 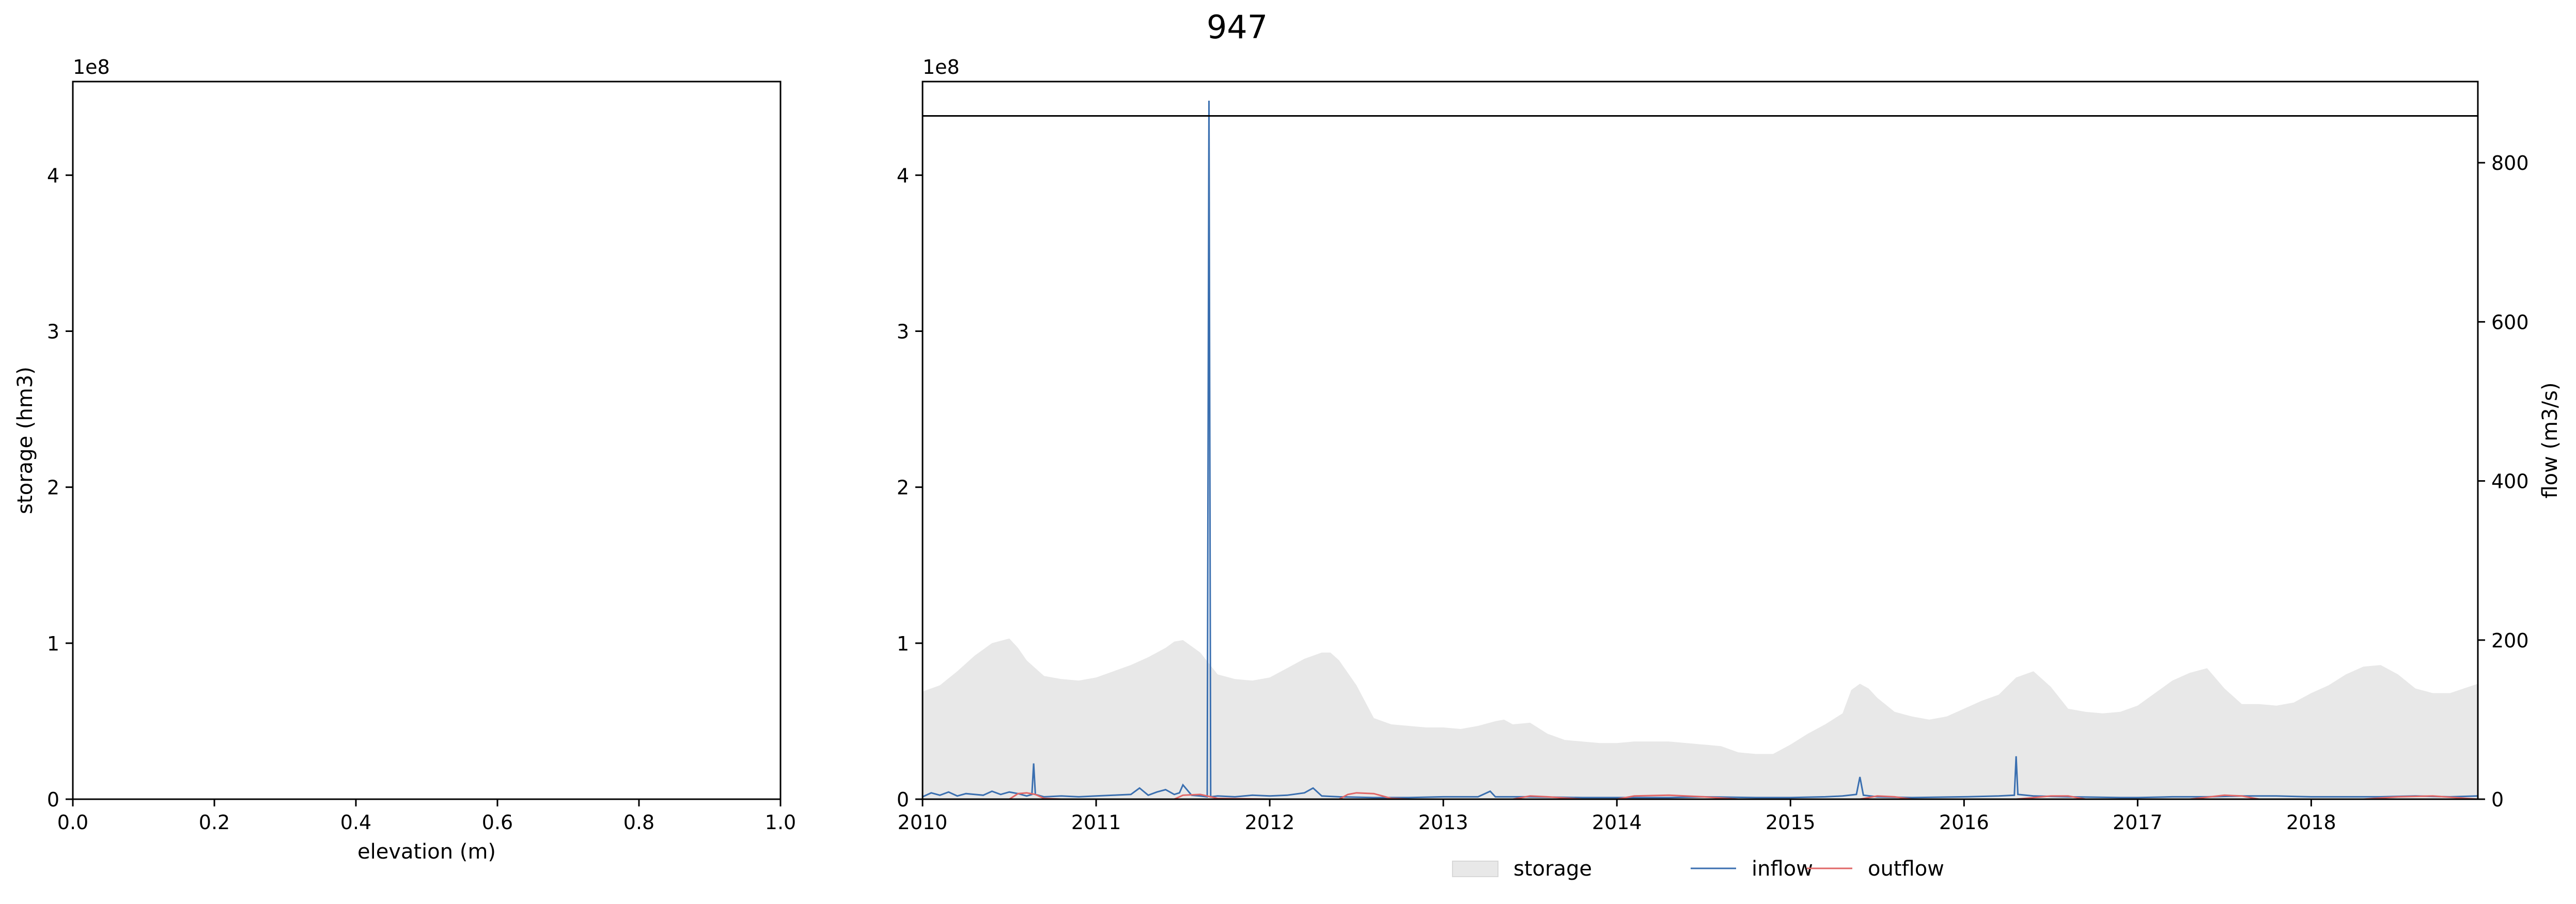 I want to click on left-x-tick-label: 0.4, so click(x=356, y=822).